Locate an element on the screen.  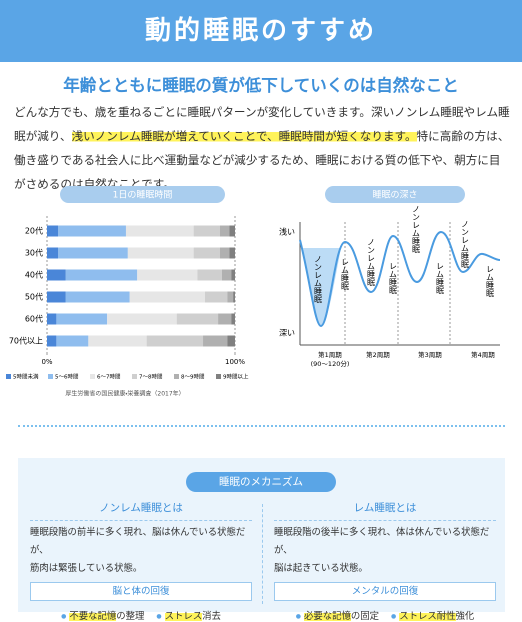
legend-label: 7～8時間 is located at coordinates (151, 377).